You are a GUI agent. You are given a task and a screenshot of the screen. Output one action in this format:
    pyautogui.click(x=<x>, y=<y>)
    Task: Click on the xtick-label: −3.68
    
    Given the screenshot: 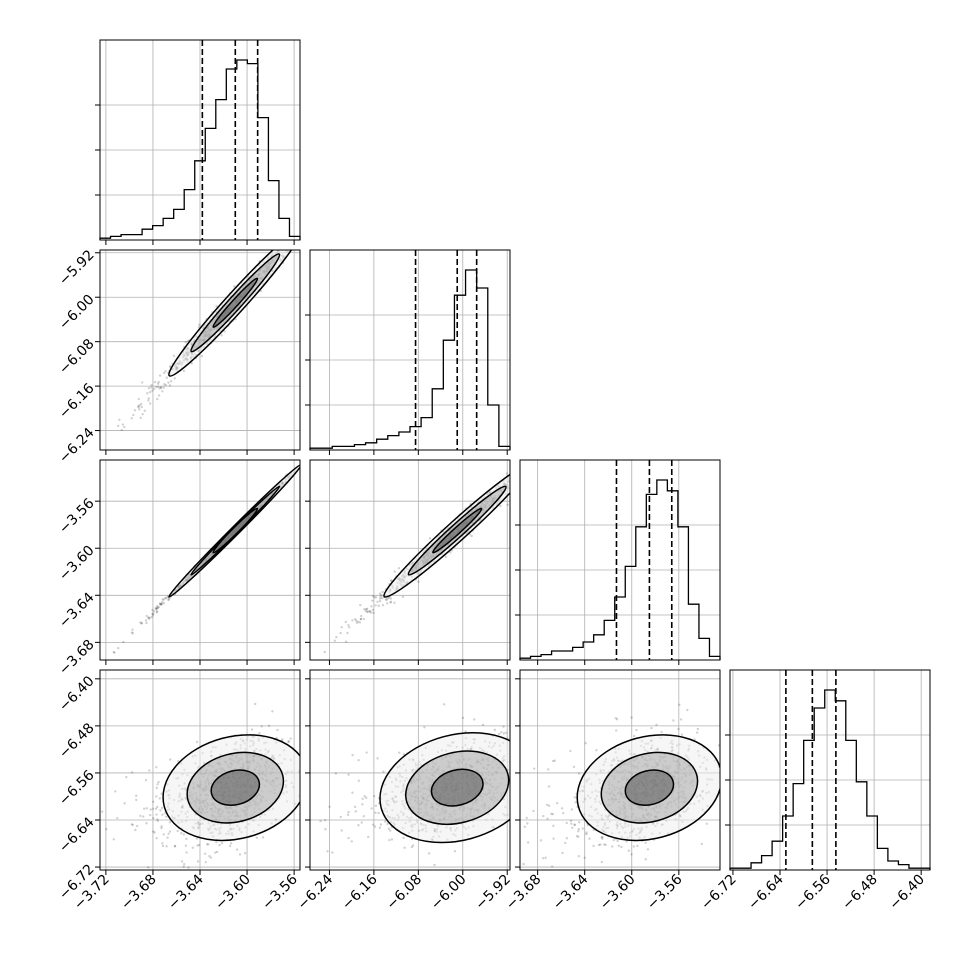 What is the action you would take?
    pyautogui.click(x=139, y=893)
    